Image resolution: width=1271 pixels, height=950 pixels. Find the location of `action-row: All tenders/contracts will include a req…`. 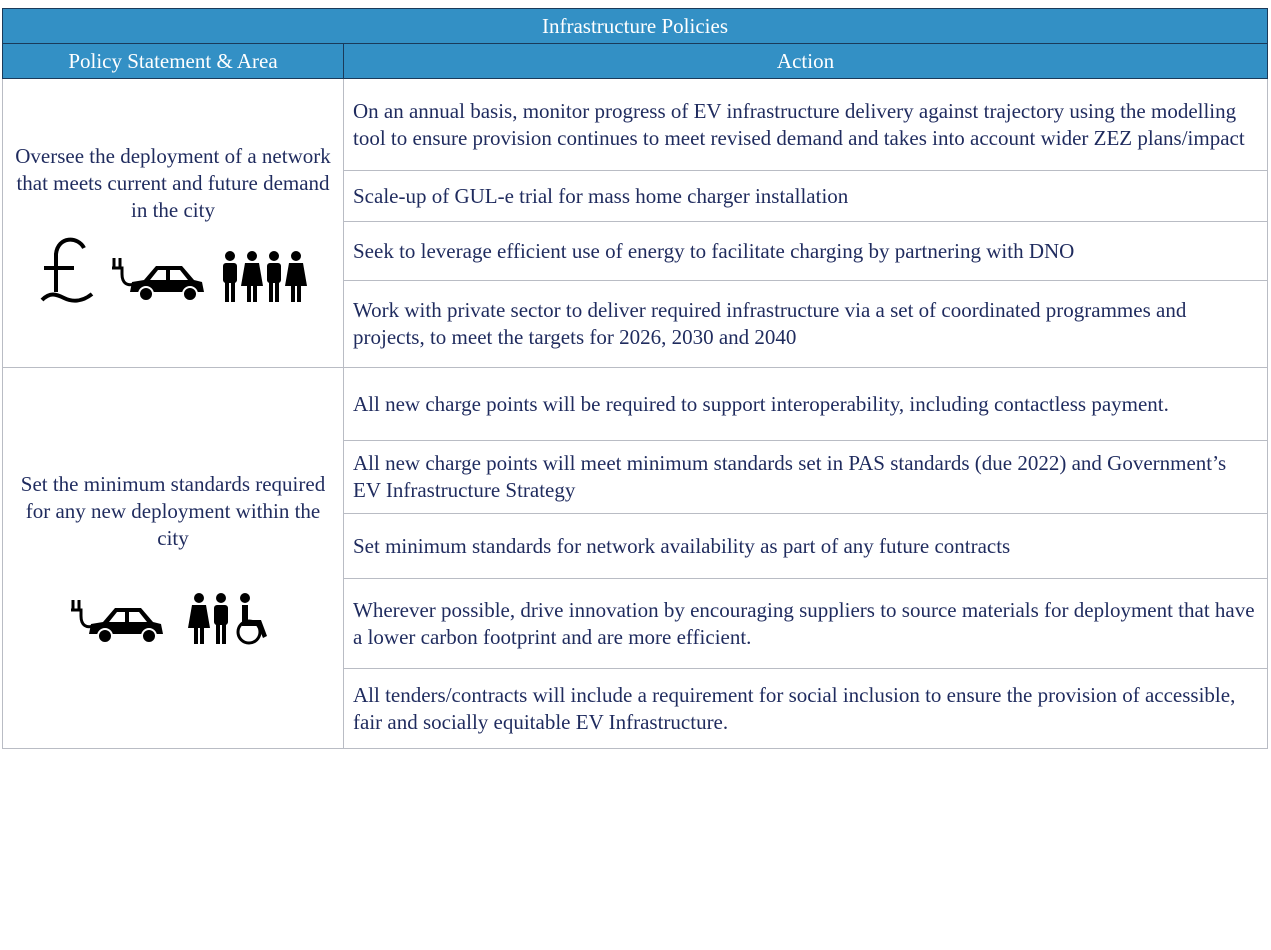

action-row: All tenders/contracts will include a req… is located at coordinates (635, 708).